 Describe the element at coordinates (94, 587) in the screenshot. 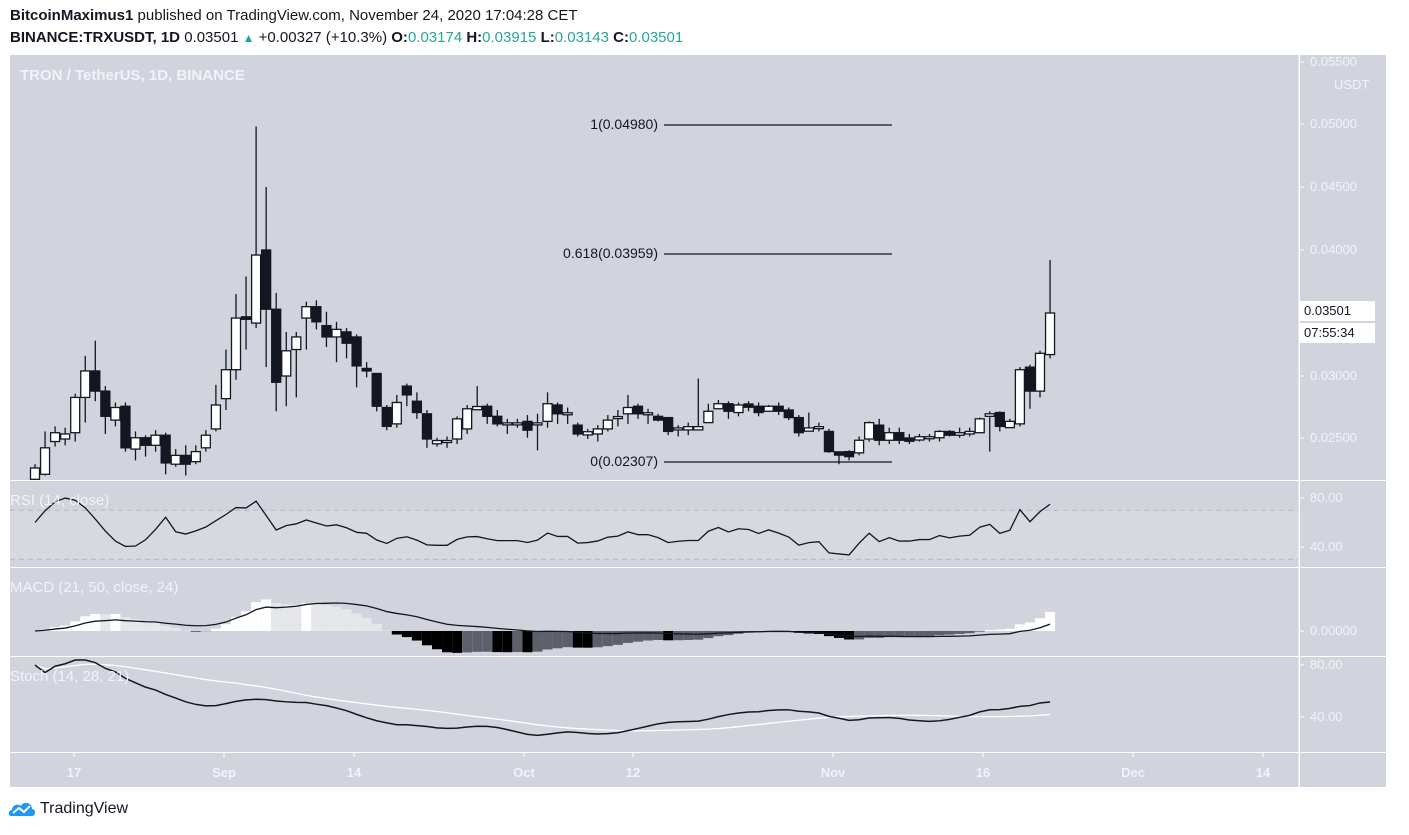

I see `macd-title: MACD (21, 50, close, 24)` at that location.